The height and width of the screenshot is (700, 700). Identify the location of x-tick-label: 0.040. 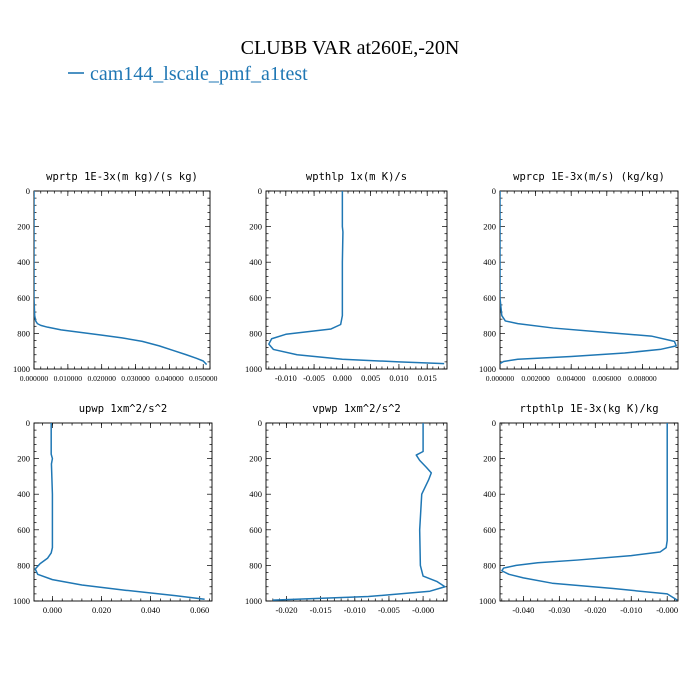
(150, 610).